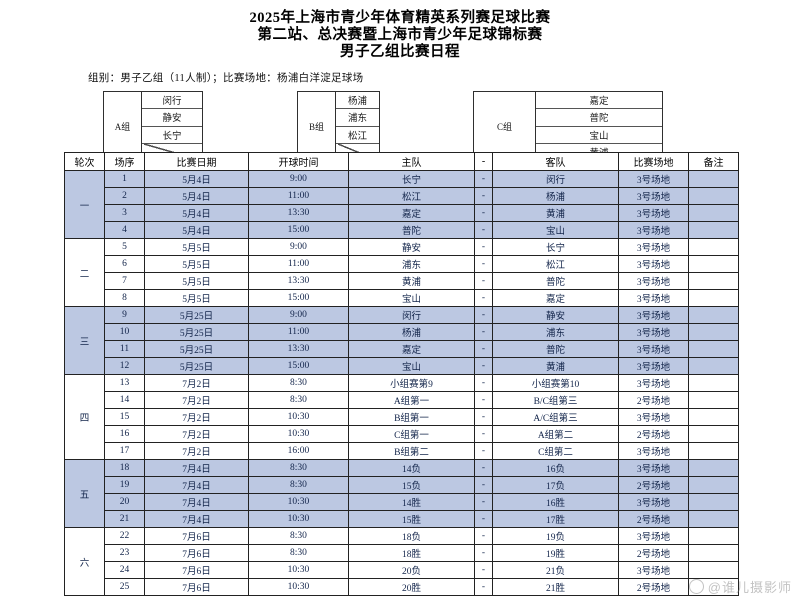 Image resolution: width=800 pixels, height=600 pixels. Describe the element at coordinates (411, 434) in the screenshot. I see `home-team-cell: C组第一` at that location.